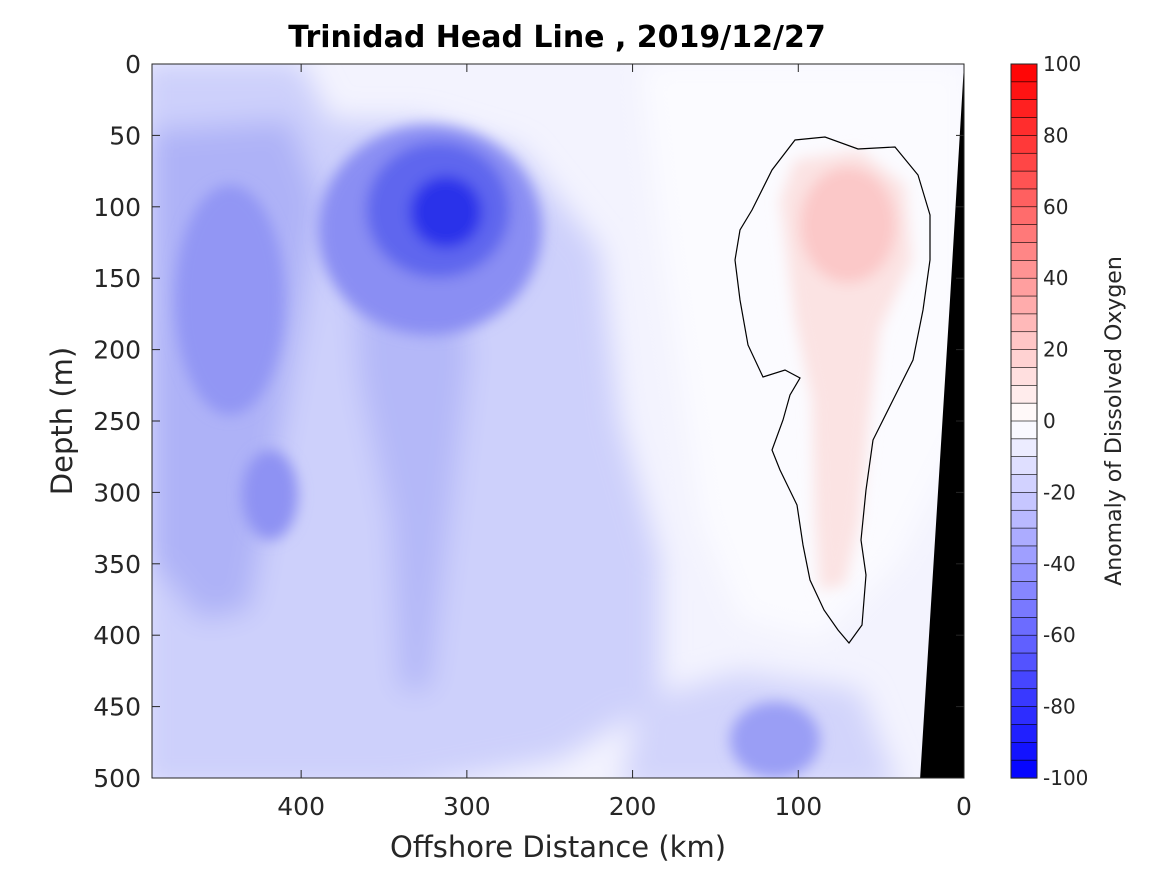  I want to click on x-axis-label: Offshore Distance (km), so click(558, 847).